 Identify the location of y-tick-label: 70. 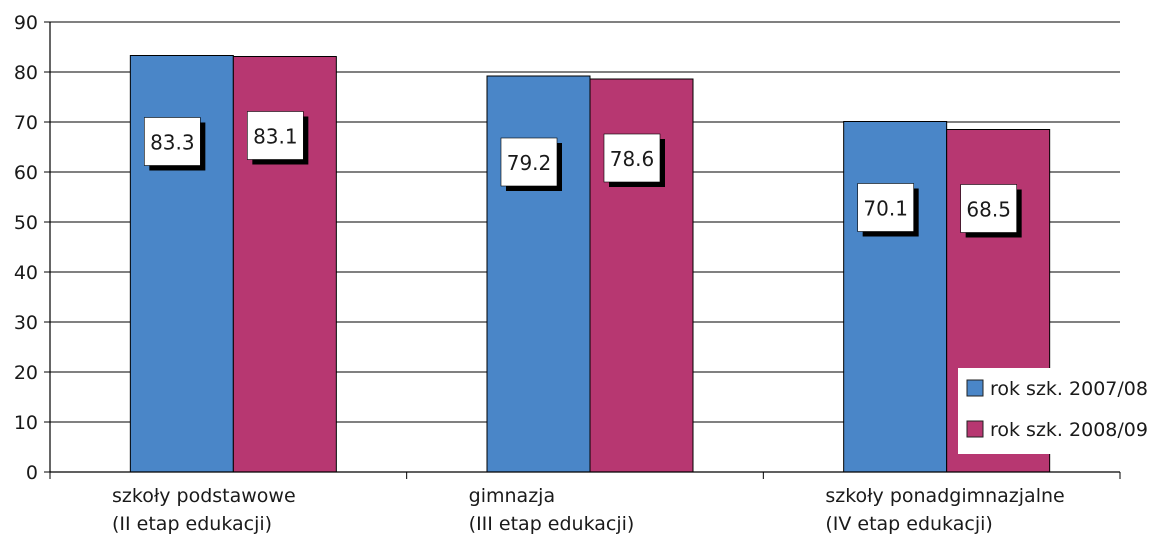
(26, 123).